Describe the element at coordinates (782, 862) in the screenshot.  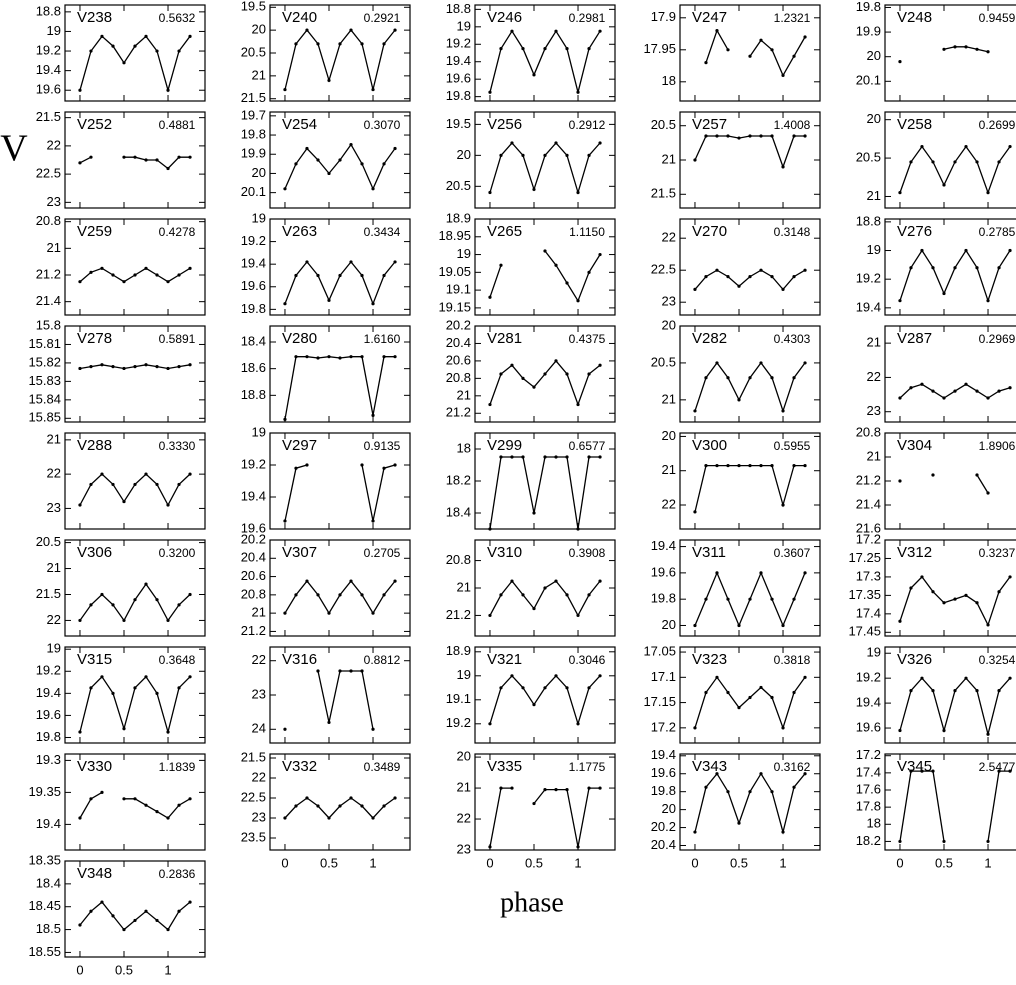
I see `x-tick-label: 1` at that location.